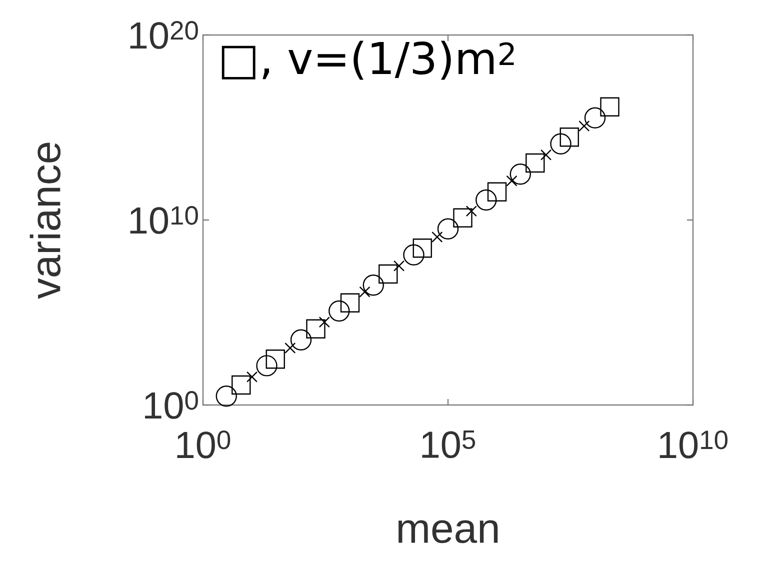 The height and width of the screenshot is (567, 769). What do you see at coordinates (203, 444) in the screenshot?
I see `x-tick-label: 10$^{0}$` at bounding box center [203, 444].